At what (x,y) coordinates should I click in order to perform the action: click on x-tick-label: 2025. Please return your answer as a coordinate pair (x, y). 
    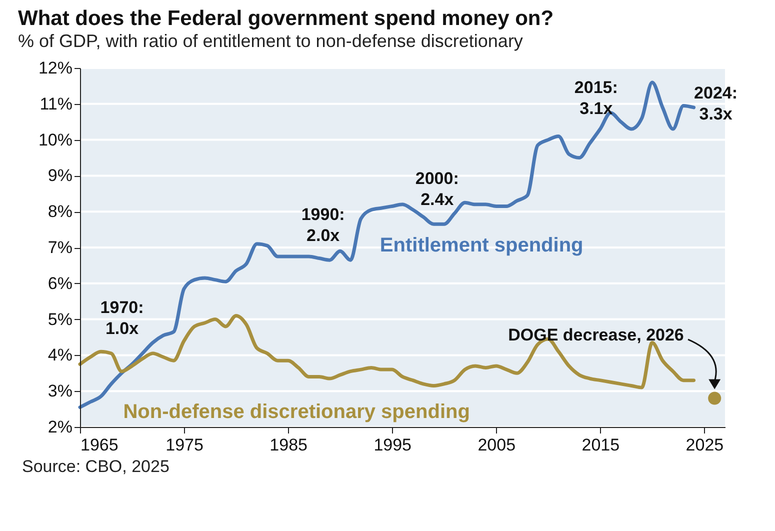
    Looking at the image, I should click on (705, 445).